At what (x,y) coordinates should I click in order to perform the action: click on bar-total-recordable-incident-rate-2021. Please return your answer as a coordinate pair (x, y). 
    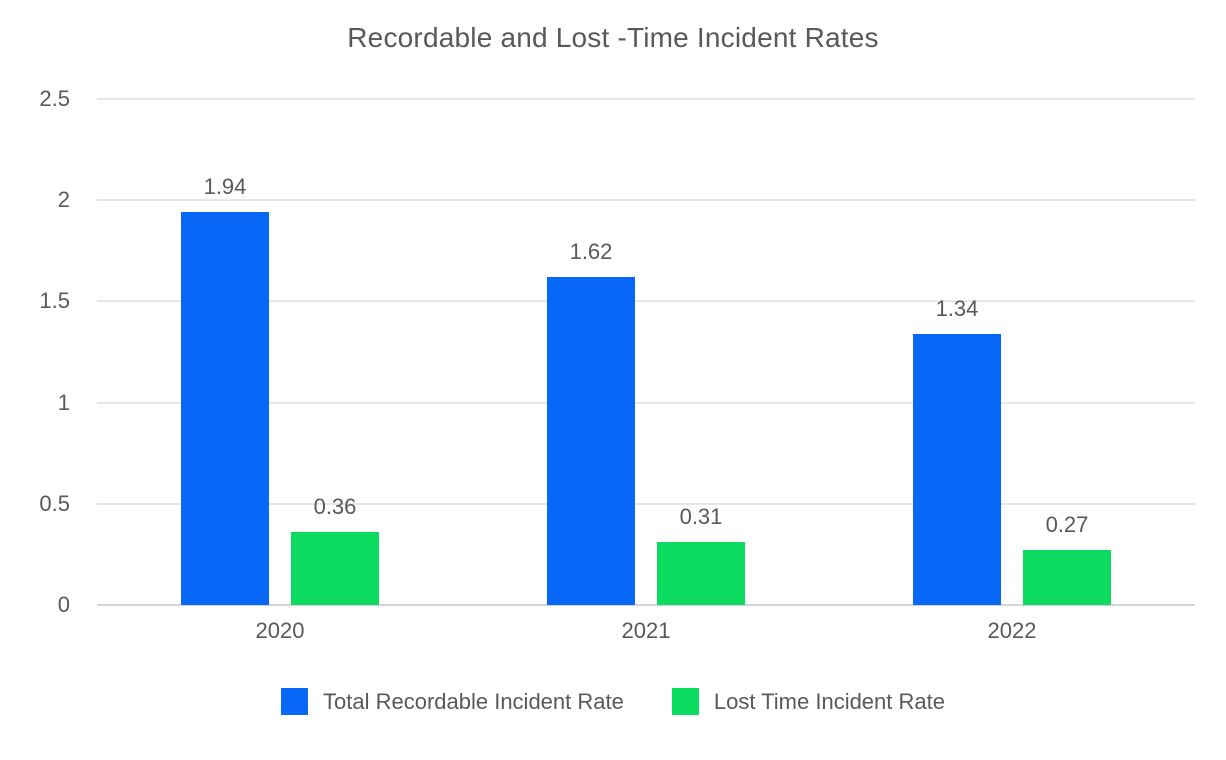
    Looking at the image, I should click on (591, 441).